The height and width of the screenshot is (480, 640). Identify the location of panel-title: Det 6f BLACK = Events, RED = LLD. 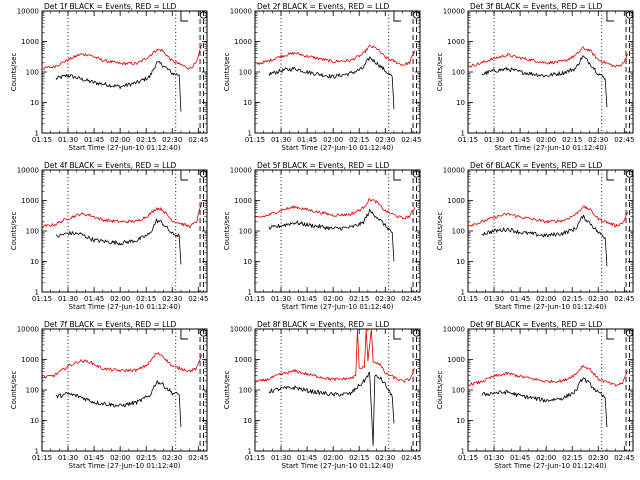
(536, 165).